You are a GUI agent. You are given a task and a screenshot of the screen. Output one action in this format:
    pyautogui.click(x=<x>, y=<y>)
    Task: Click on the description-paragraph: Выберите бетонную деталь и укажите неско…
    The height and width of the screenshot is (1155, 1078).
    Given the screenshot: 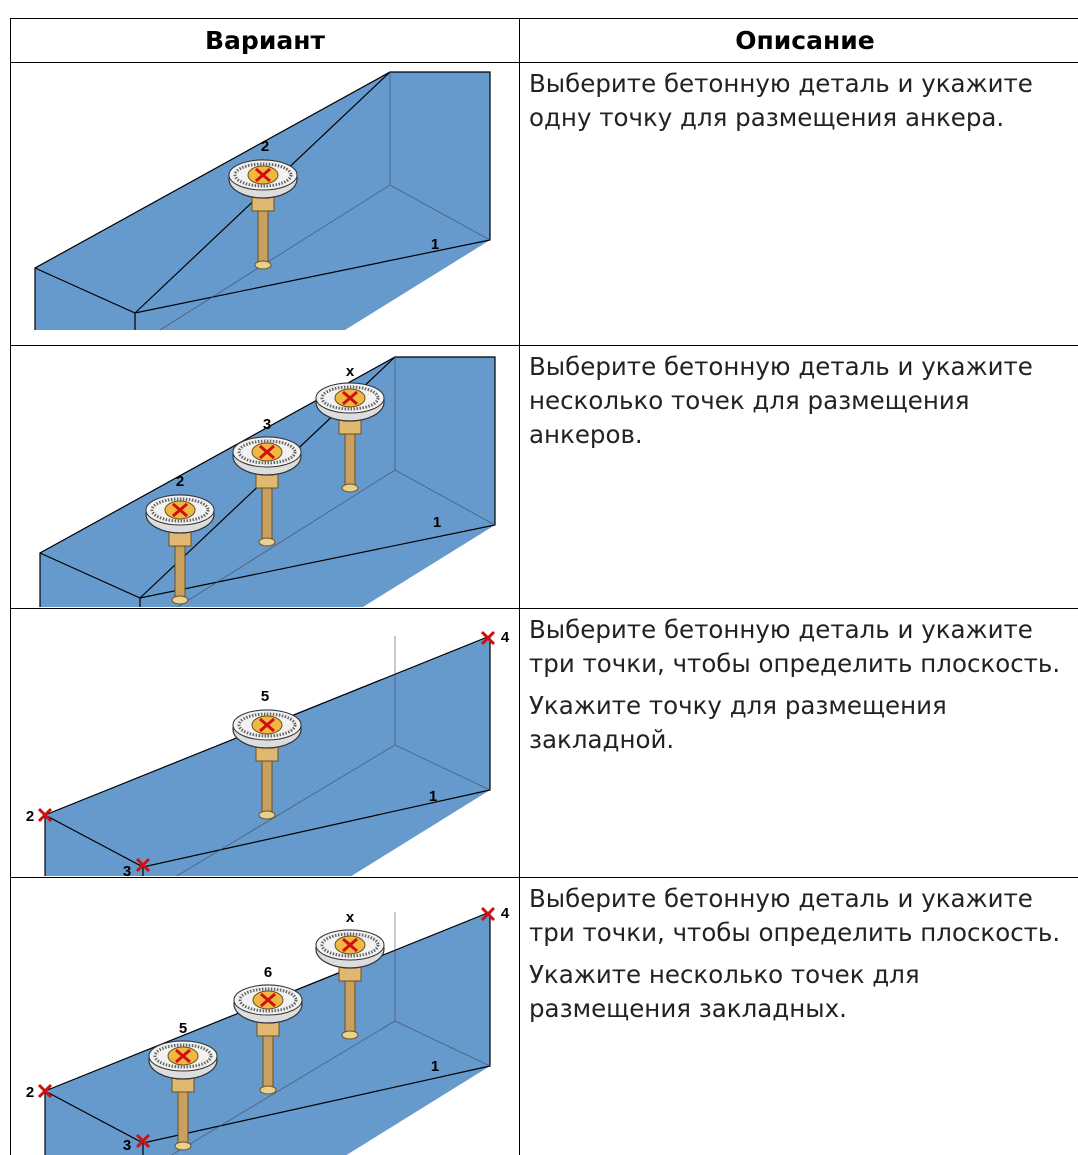 What is the action you would take?
    pyautogui.click(x=781, y=400)
    